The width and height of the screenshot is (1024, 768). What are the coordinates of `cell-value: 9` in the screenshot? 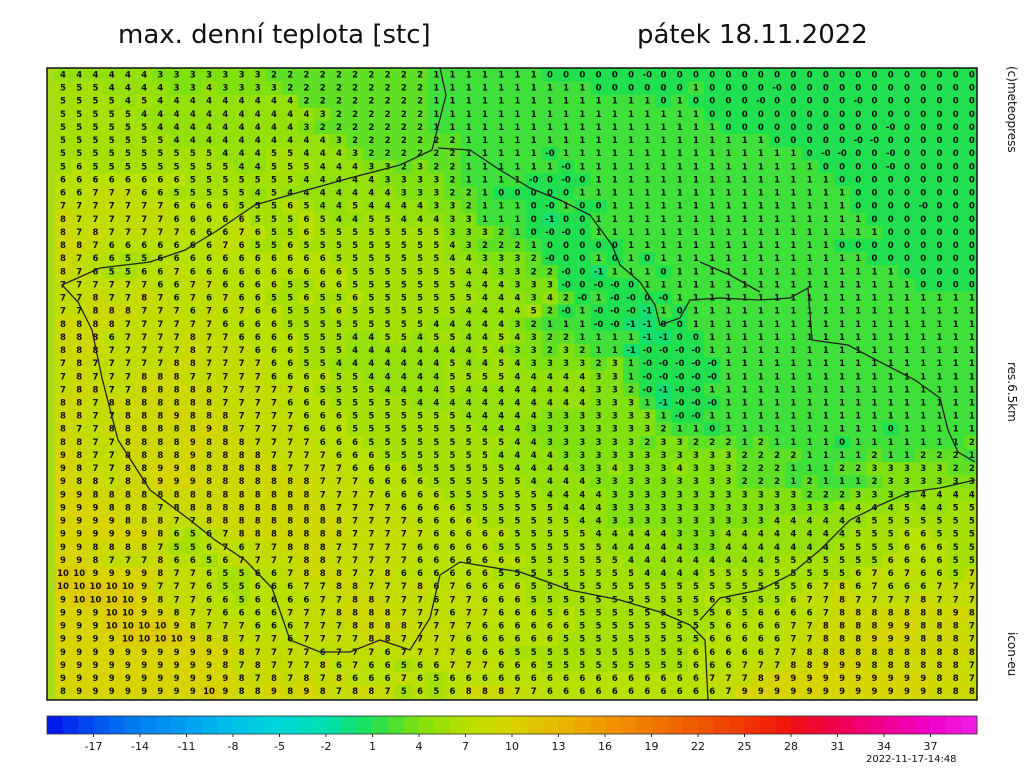 It's located at (193, 456).